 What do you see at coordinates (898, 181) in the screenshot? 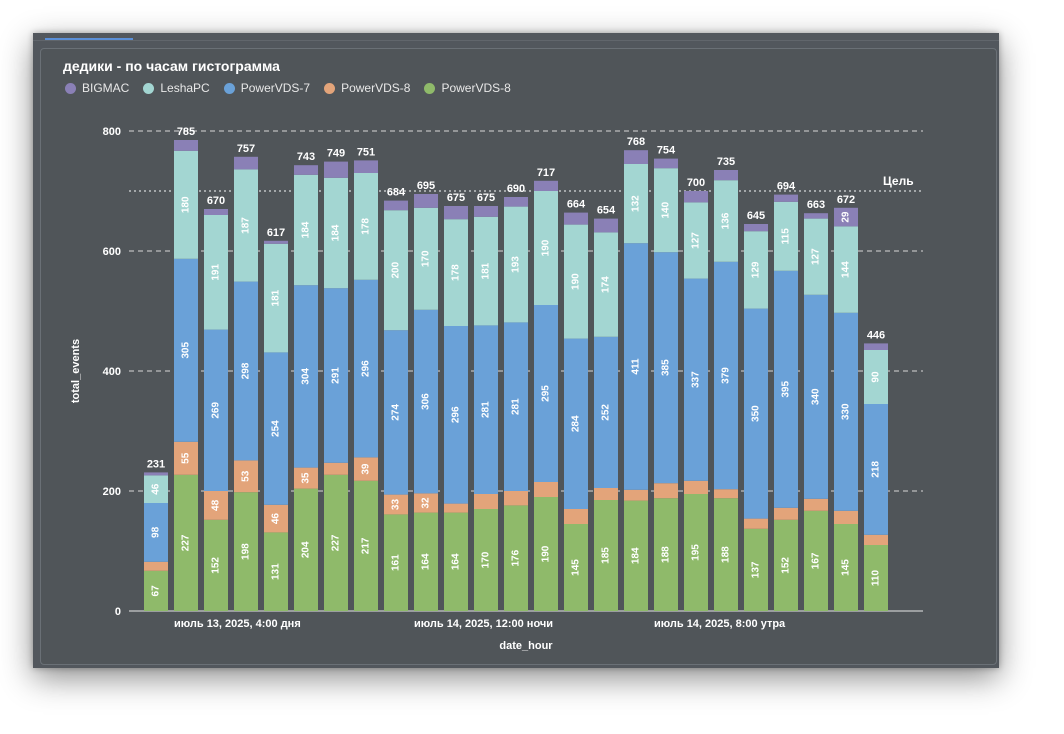
I see `goal-label: Цель` at bounding box center [898, 181].